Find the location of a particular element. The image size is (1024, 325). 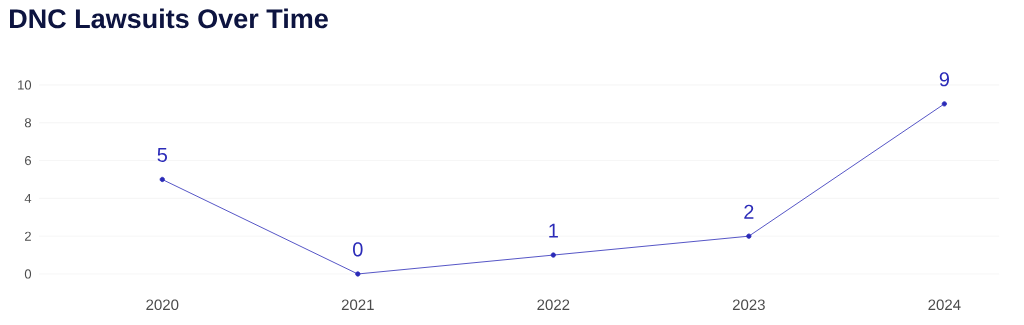

y-tick-label: 8 is located at coordinates (28, 123).